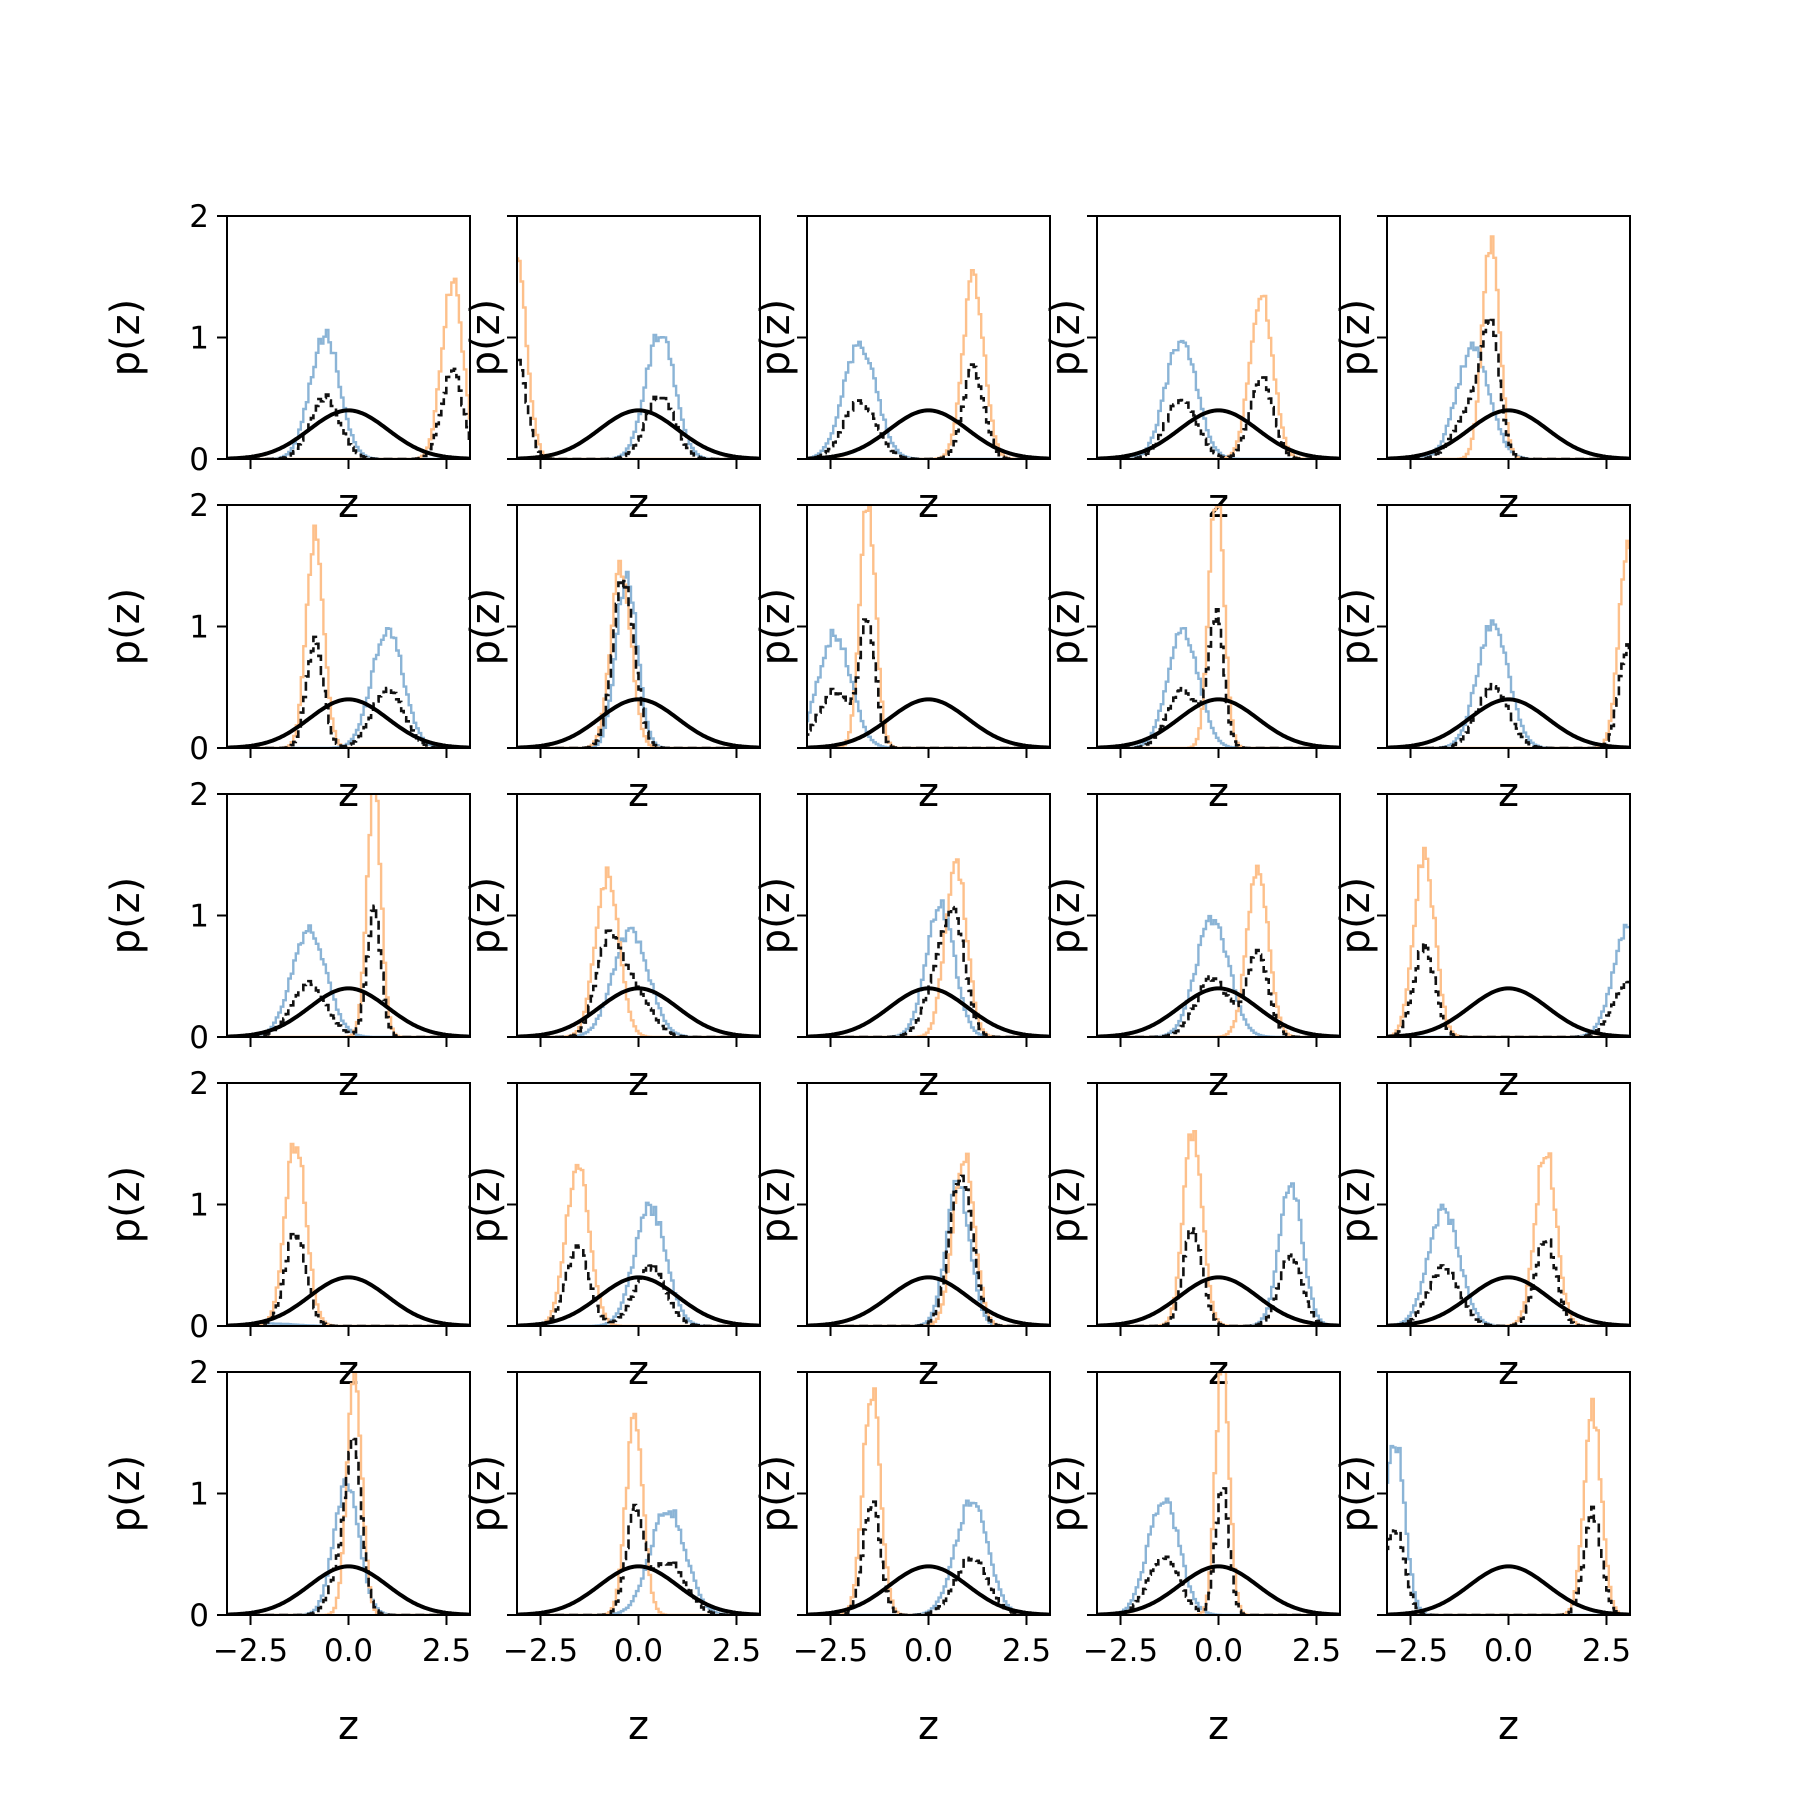  Describe the element at coordinates (1482, 660) in the screenshot. I see `subplot-r2-c5: zp(z)` at that location.